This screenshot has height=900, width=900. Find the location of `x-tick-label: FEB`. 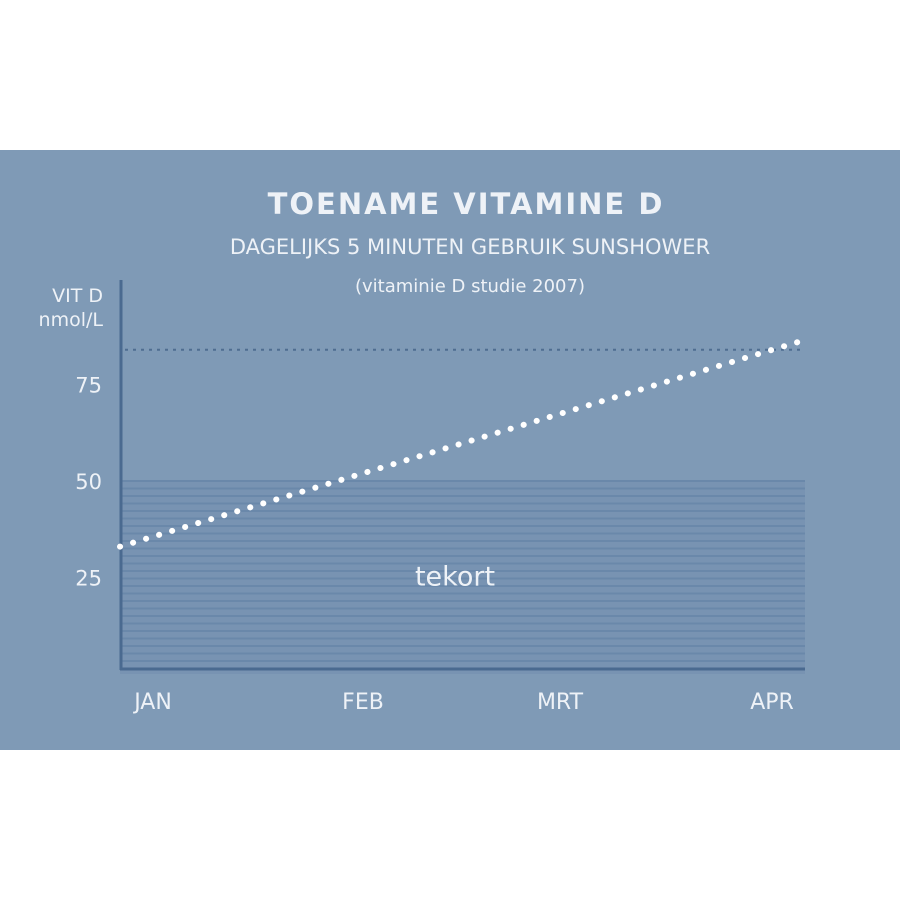

x-tick-label: FEB is located at coordinates (363, 702).